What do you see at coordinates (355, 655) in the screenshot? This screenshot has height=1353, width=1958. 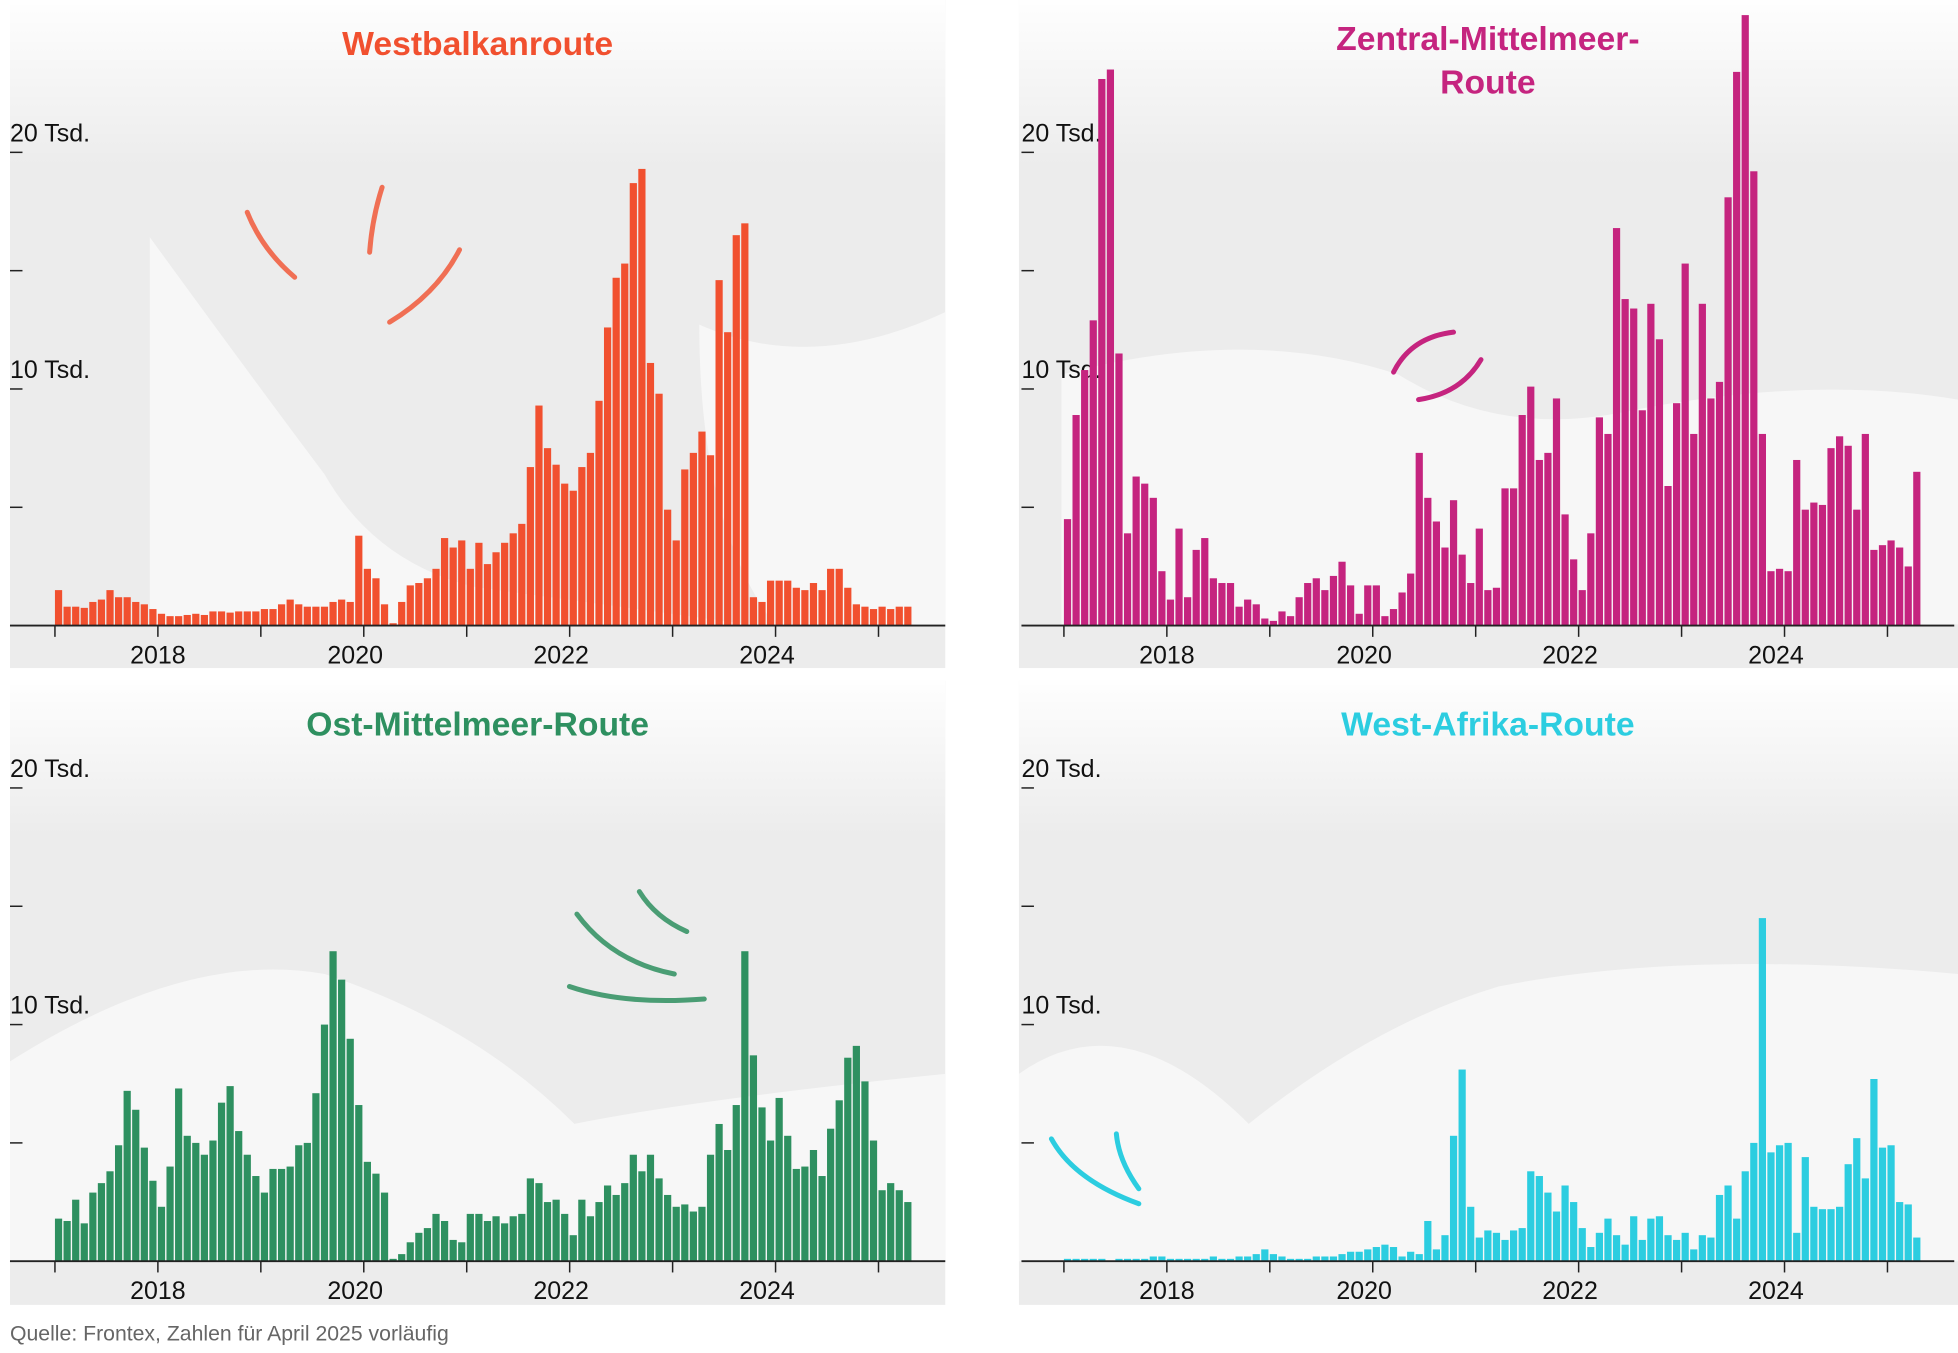 I see `x-tick-label: 2020` at bounding box center [355, 655].